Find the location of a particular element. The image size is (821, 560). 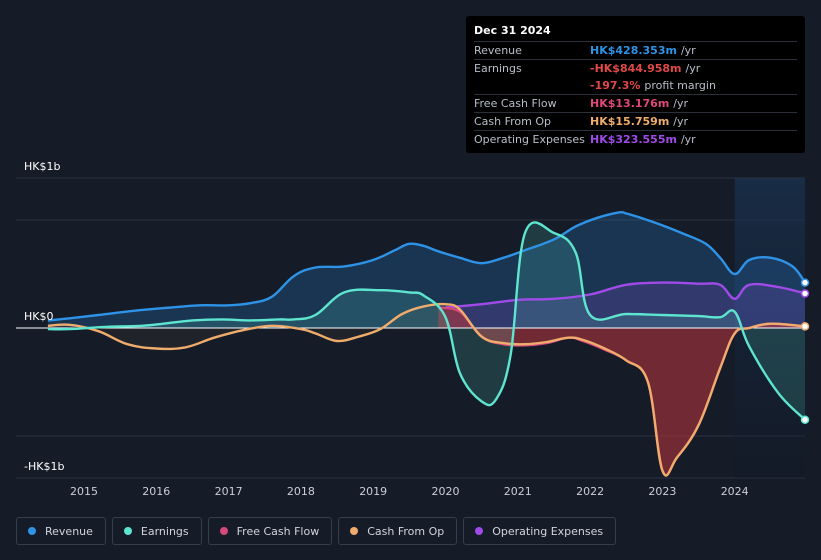

x-tick-label: 2024 is located at coordinates (735, 491).